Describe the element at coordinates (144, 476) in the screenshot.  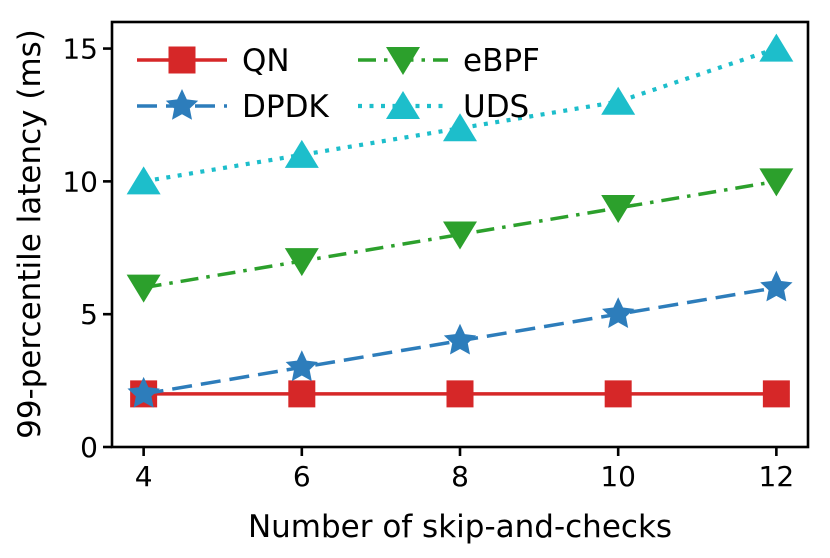
I see `x-tick-label: 4` at that location.